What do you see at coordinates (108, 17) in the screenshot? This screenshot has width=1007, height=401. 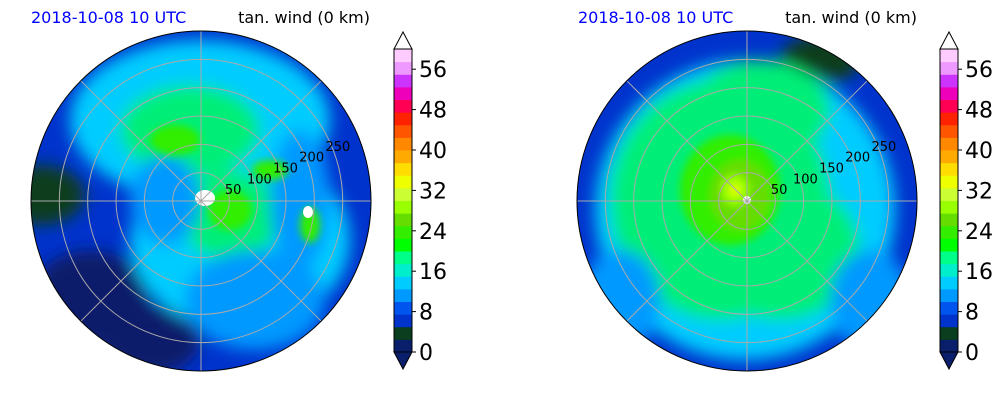 I see `left-title-time: 2018-10-08 10 UTC` at bounding box center [108, 17].